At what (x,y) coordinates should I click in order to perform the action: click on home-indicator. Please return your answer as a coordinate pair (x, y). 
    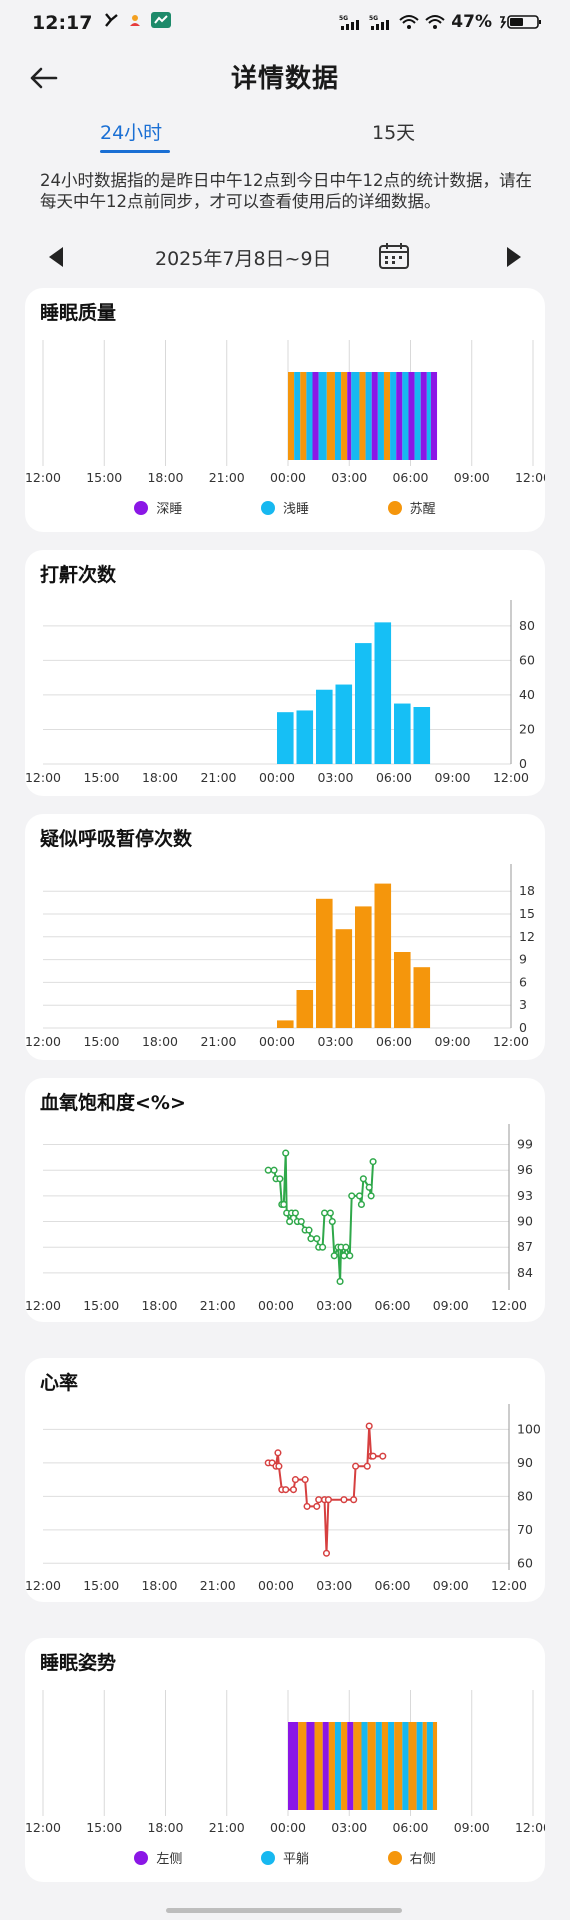
    Looking at the image, I should click on (284, 1910).